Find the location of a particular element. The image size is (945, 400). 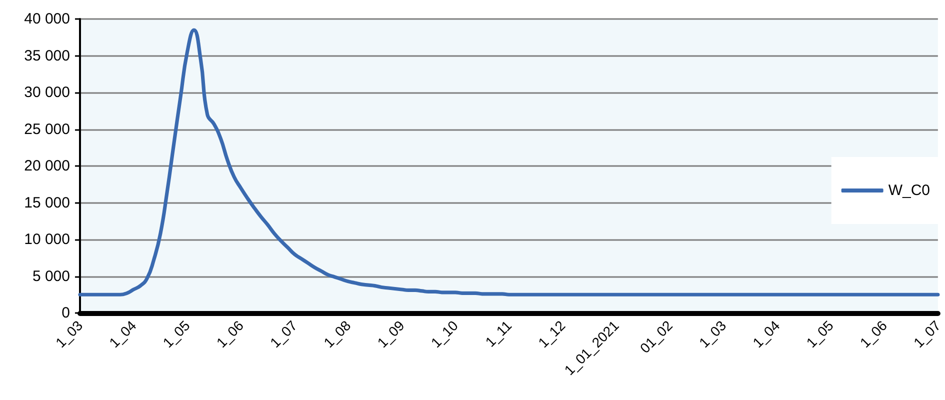

y-tick-label: 0 is located at coordinates (66, 313).